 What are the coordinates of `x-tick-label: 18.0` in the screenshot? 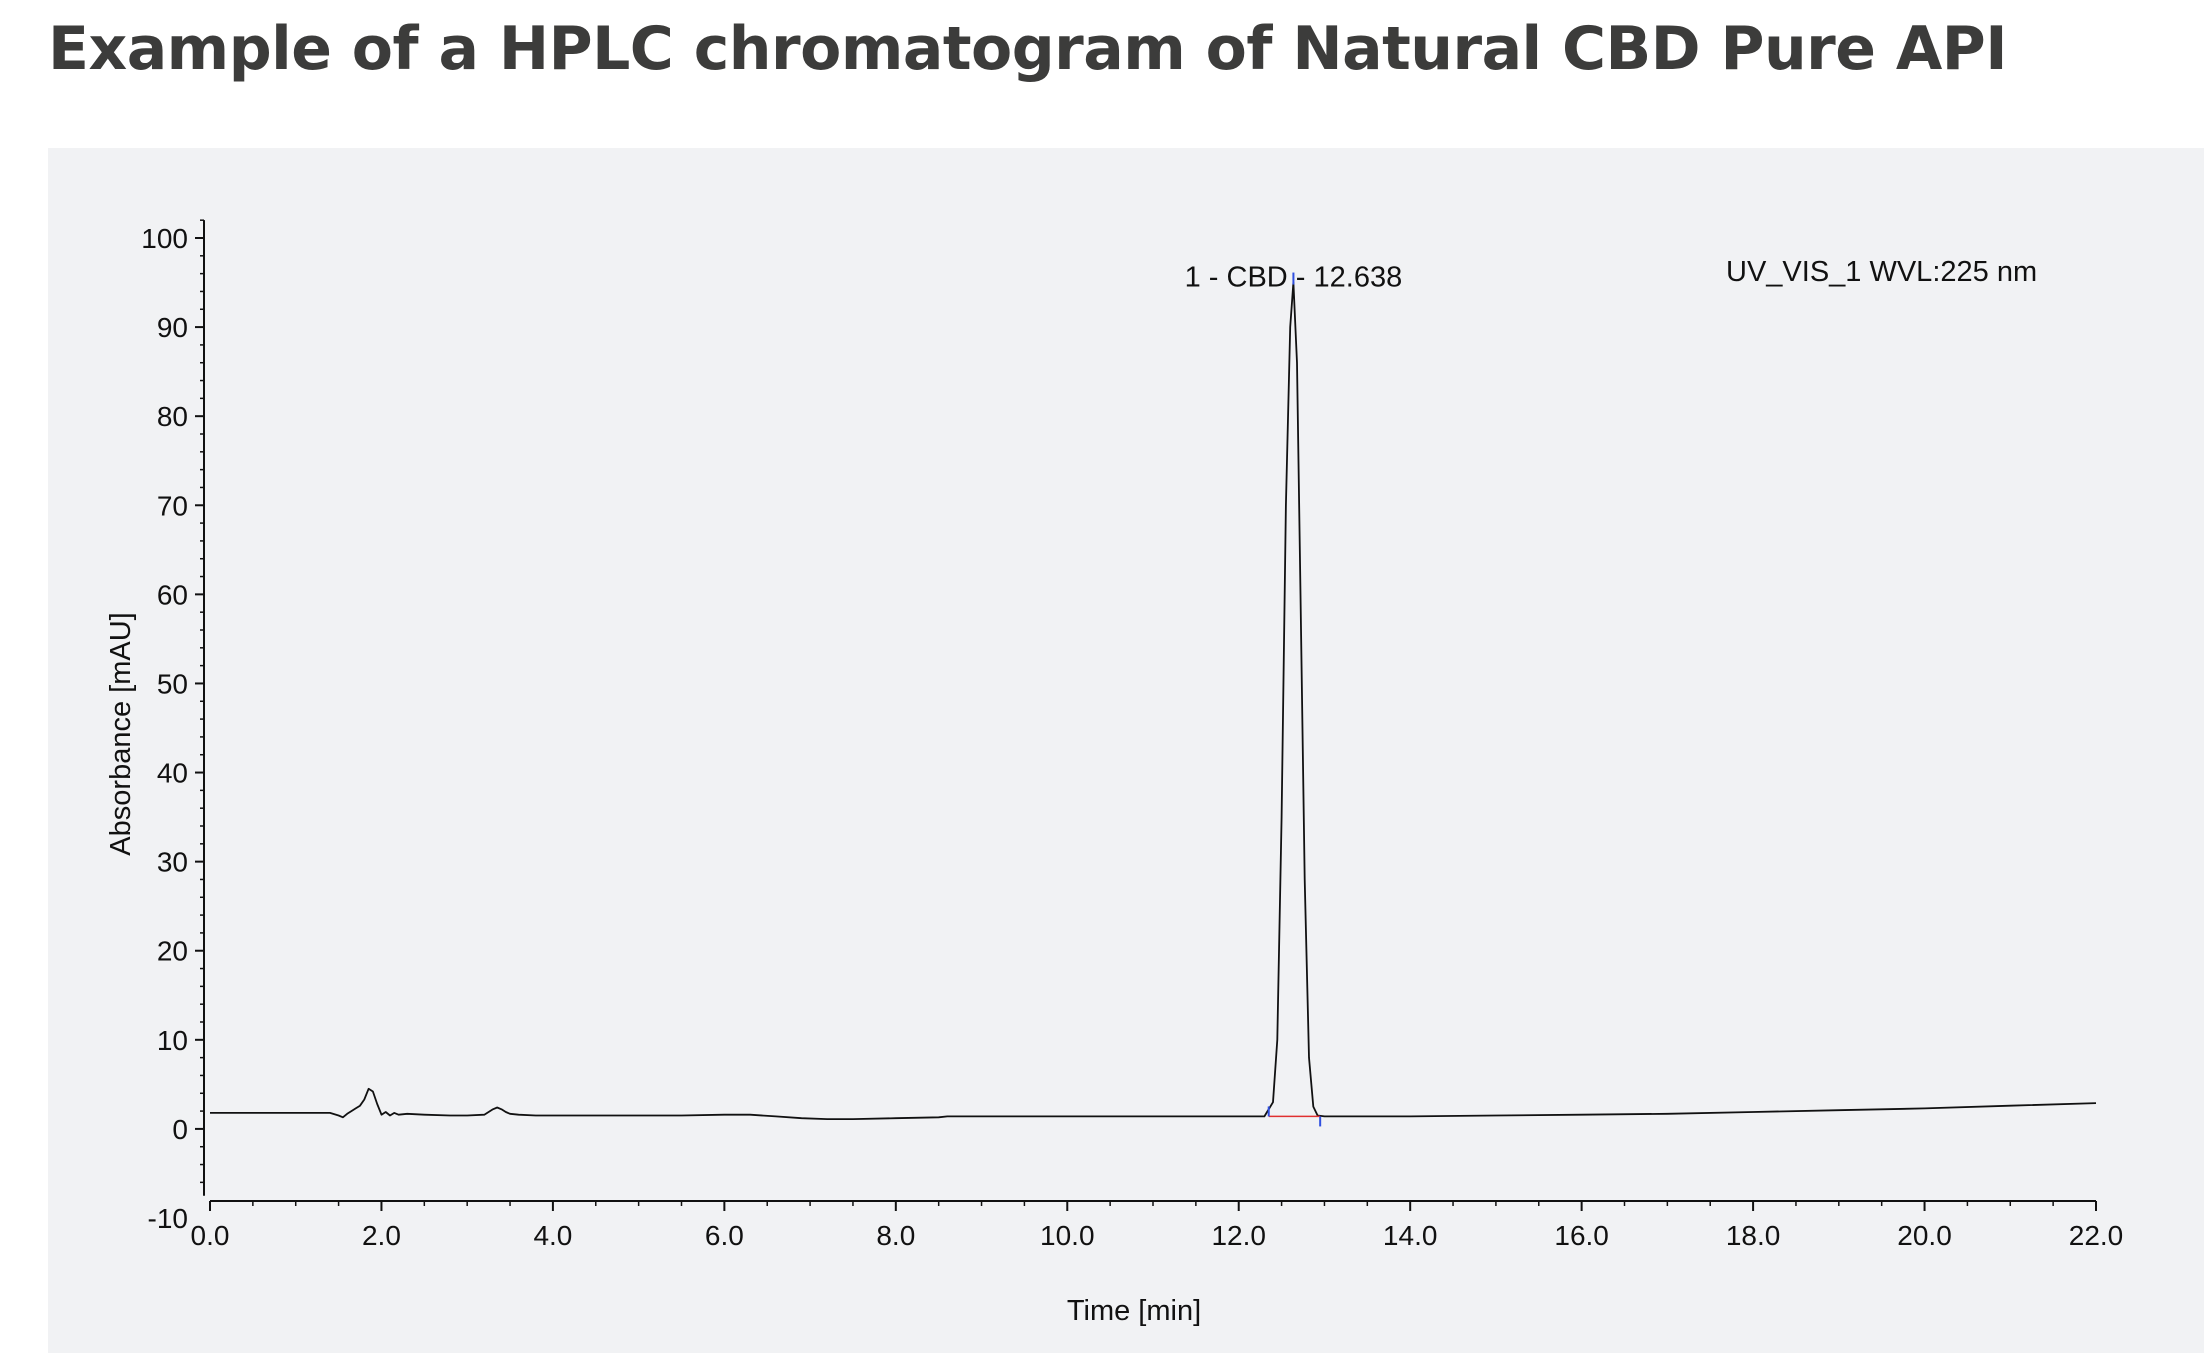 It's located at (1753, 1235).